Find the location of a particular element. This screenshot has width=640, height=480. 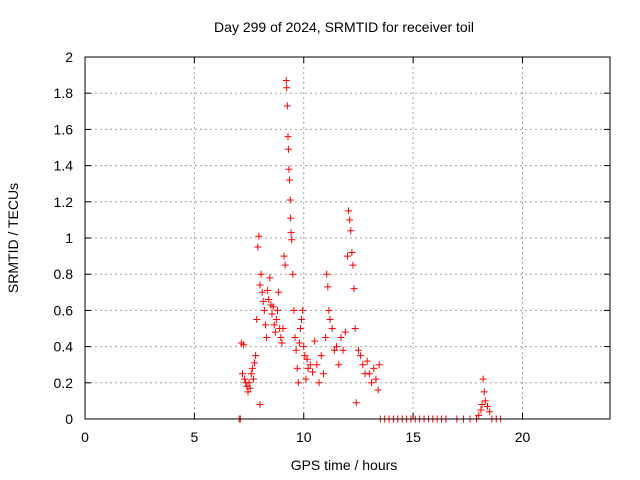

x-tick-label: 5 is located at coordinates (194, 437).